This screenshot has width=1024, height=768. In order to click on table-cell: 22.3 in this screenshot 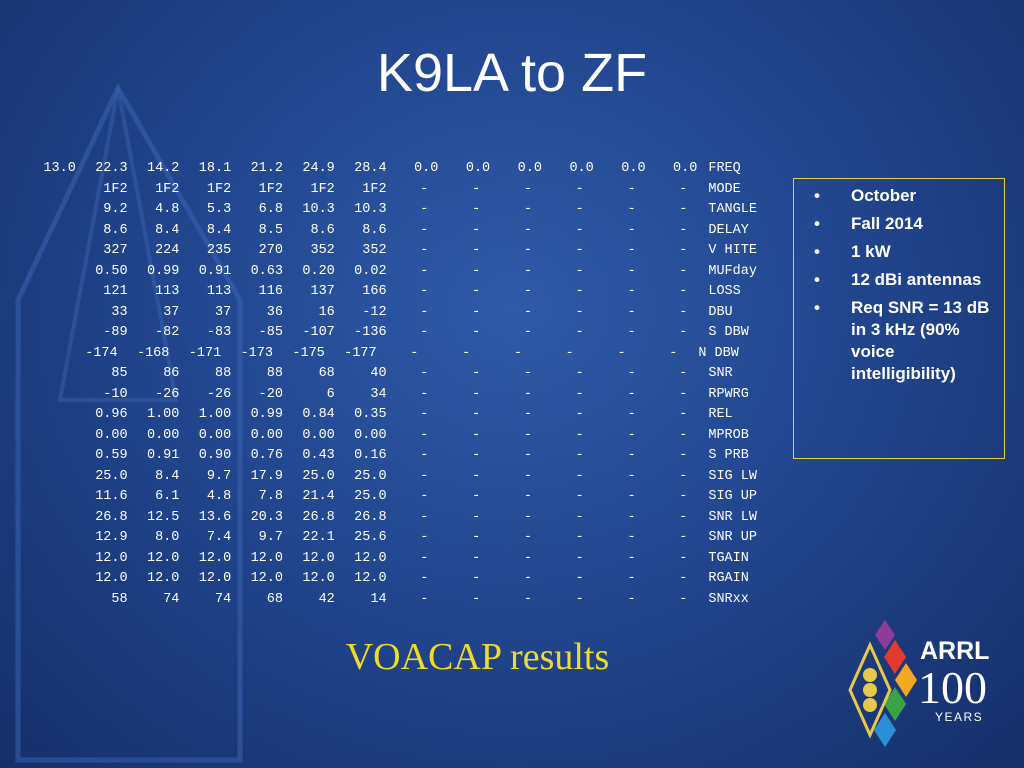, I will do `click(111, 168)`.